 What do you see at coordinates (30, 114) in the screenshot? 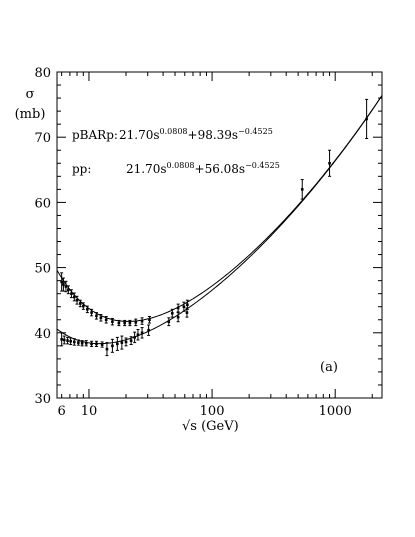
I see `y-axis-unit: (mb)` at bounding box center [30, 114].